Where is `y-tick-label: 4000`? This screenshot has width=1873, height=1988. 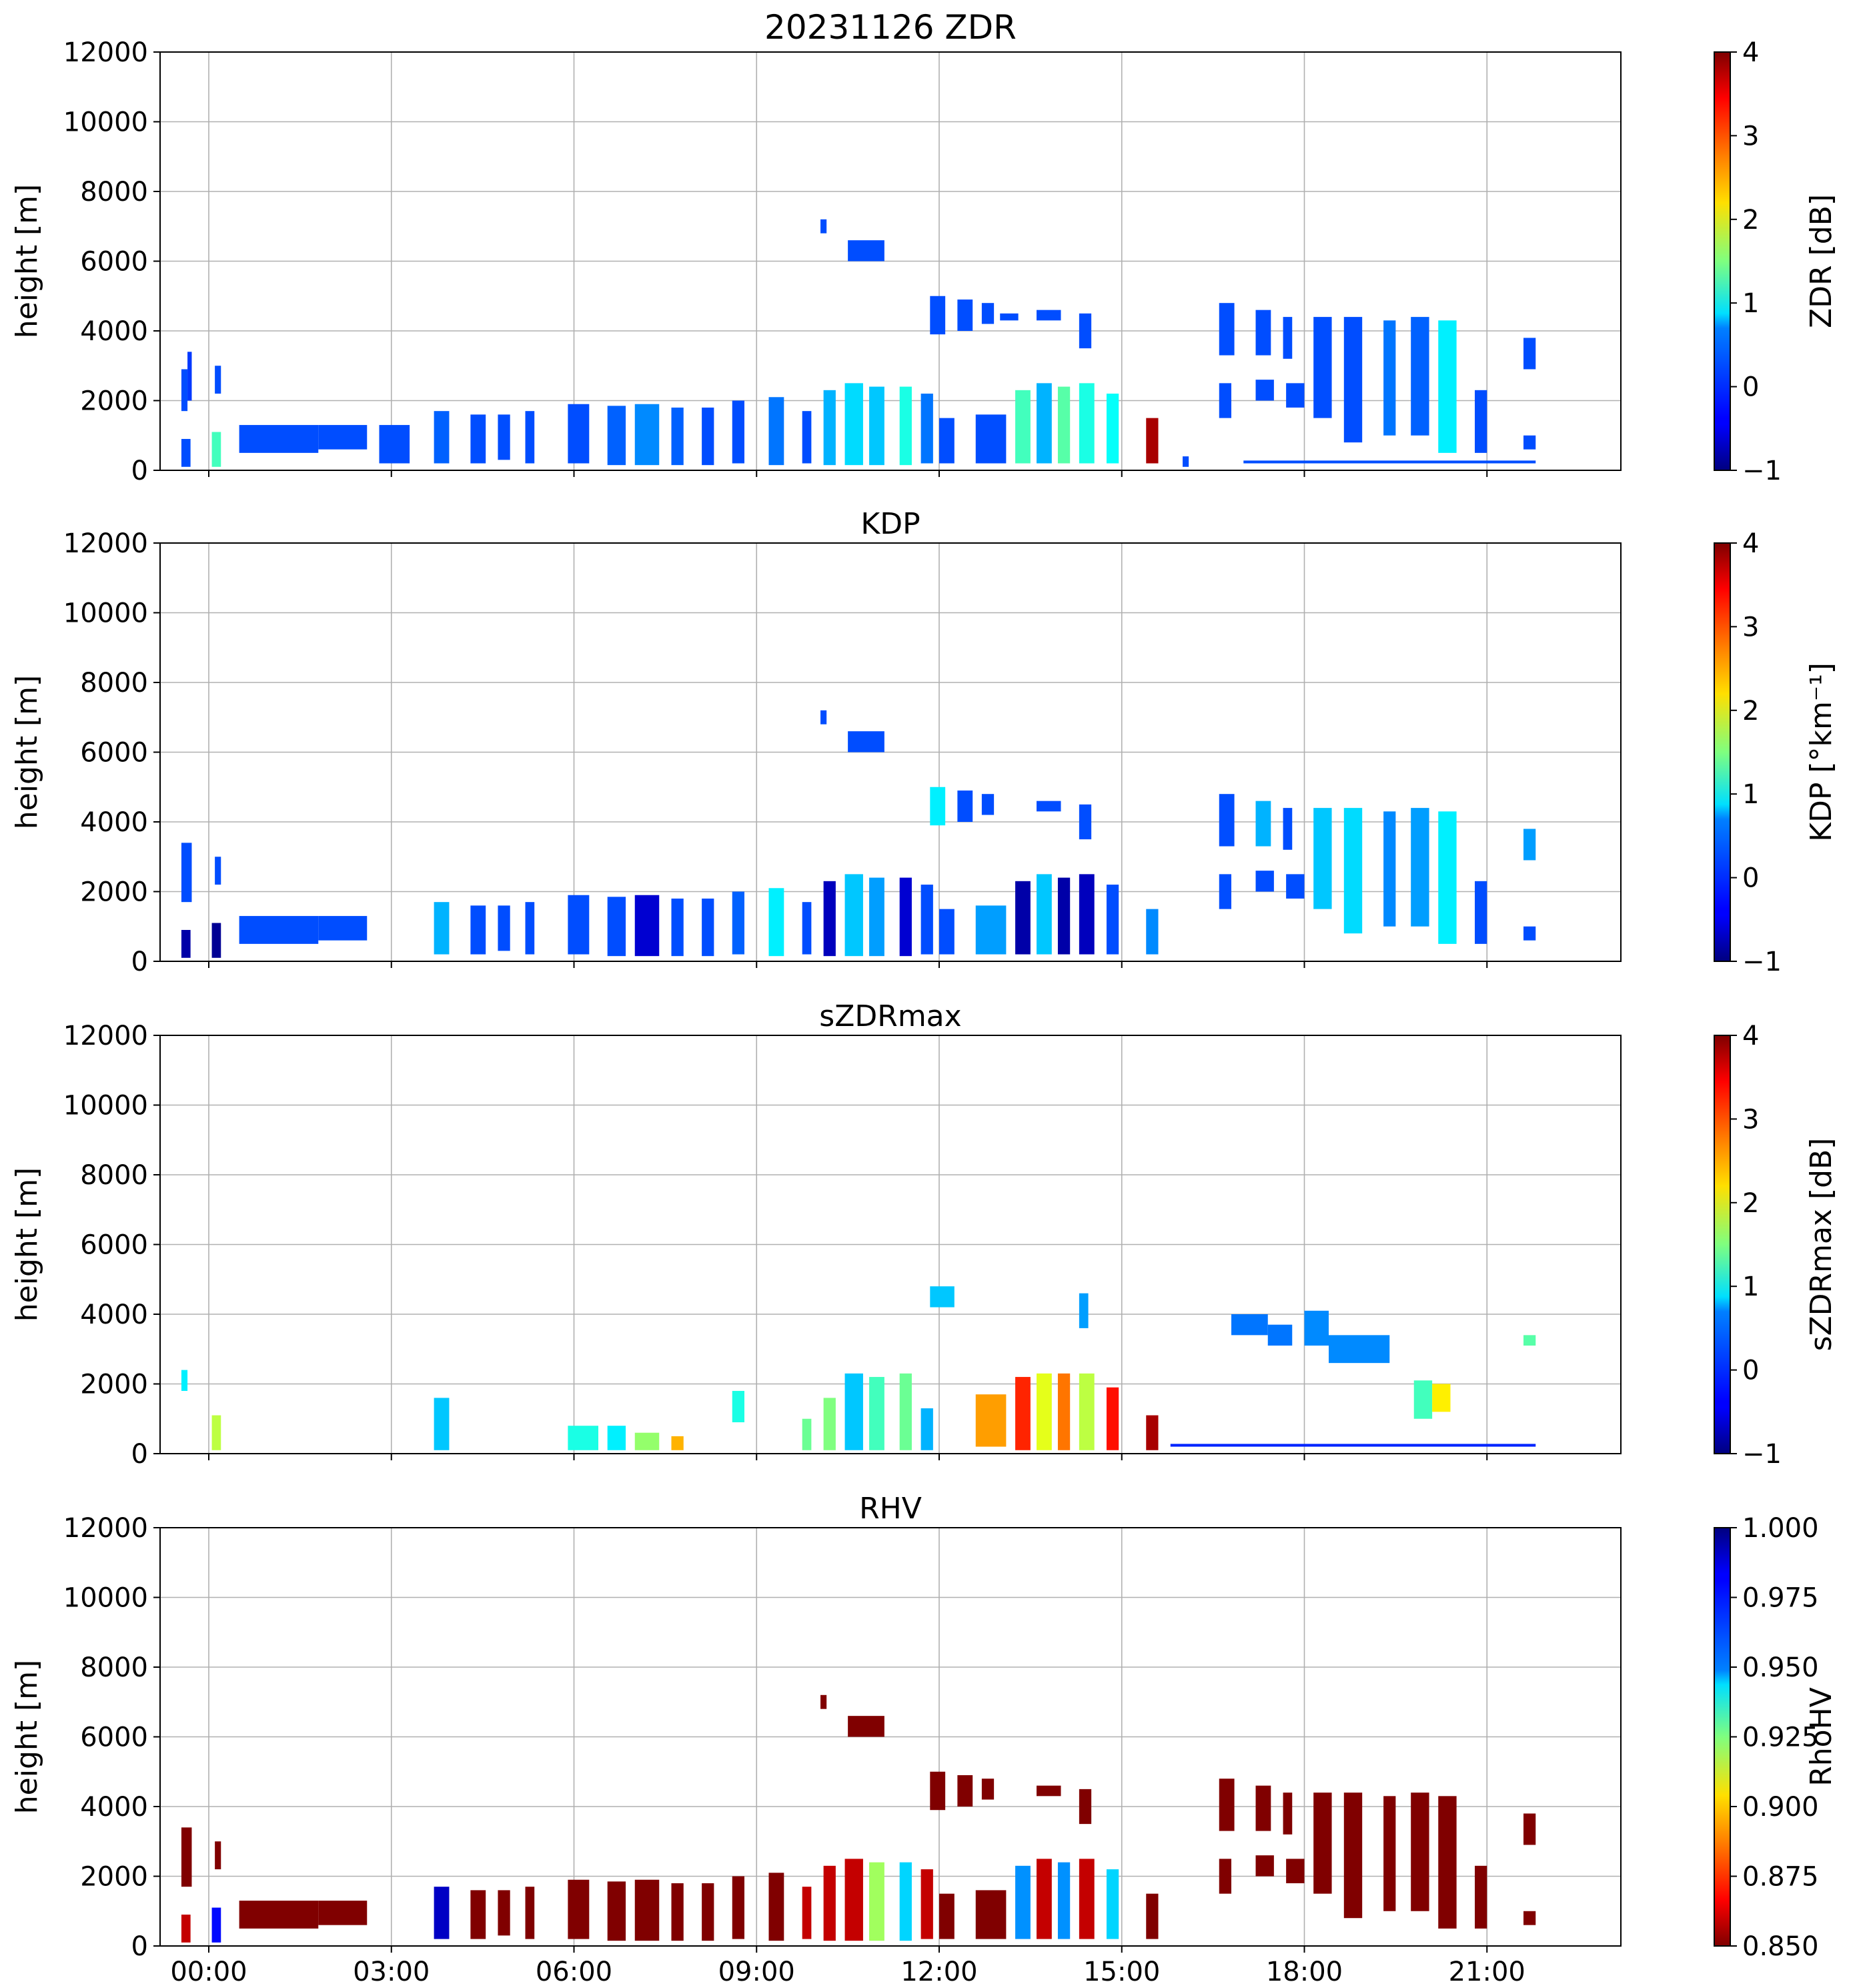
y-tick-label: 4000 is located at coordinates (114, 1807).